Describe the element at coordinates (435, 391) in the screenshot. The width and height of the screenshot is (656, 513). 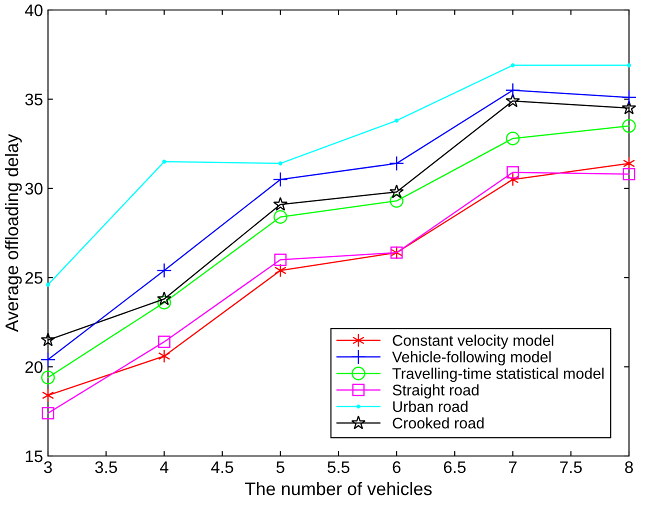
I see `legend-label: Straight road` at that location.